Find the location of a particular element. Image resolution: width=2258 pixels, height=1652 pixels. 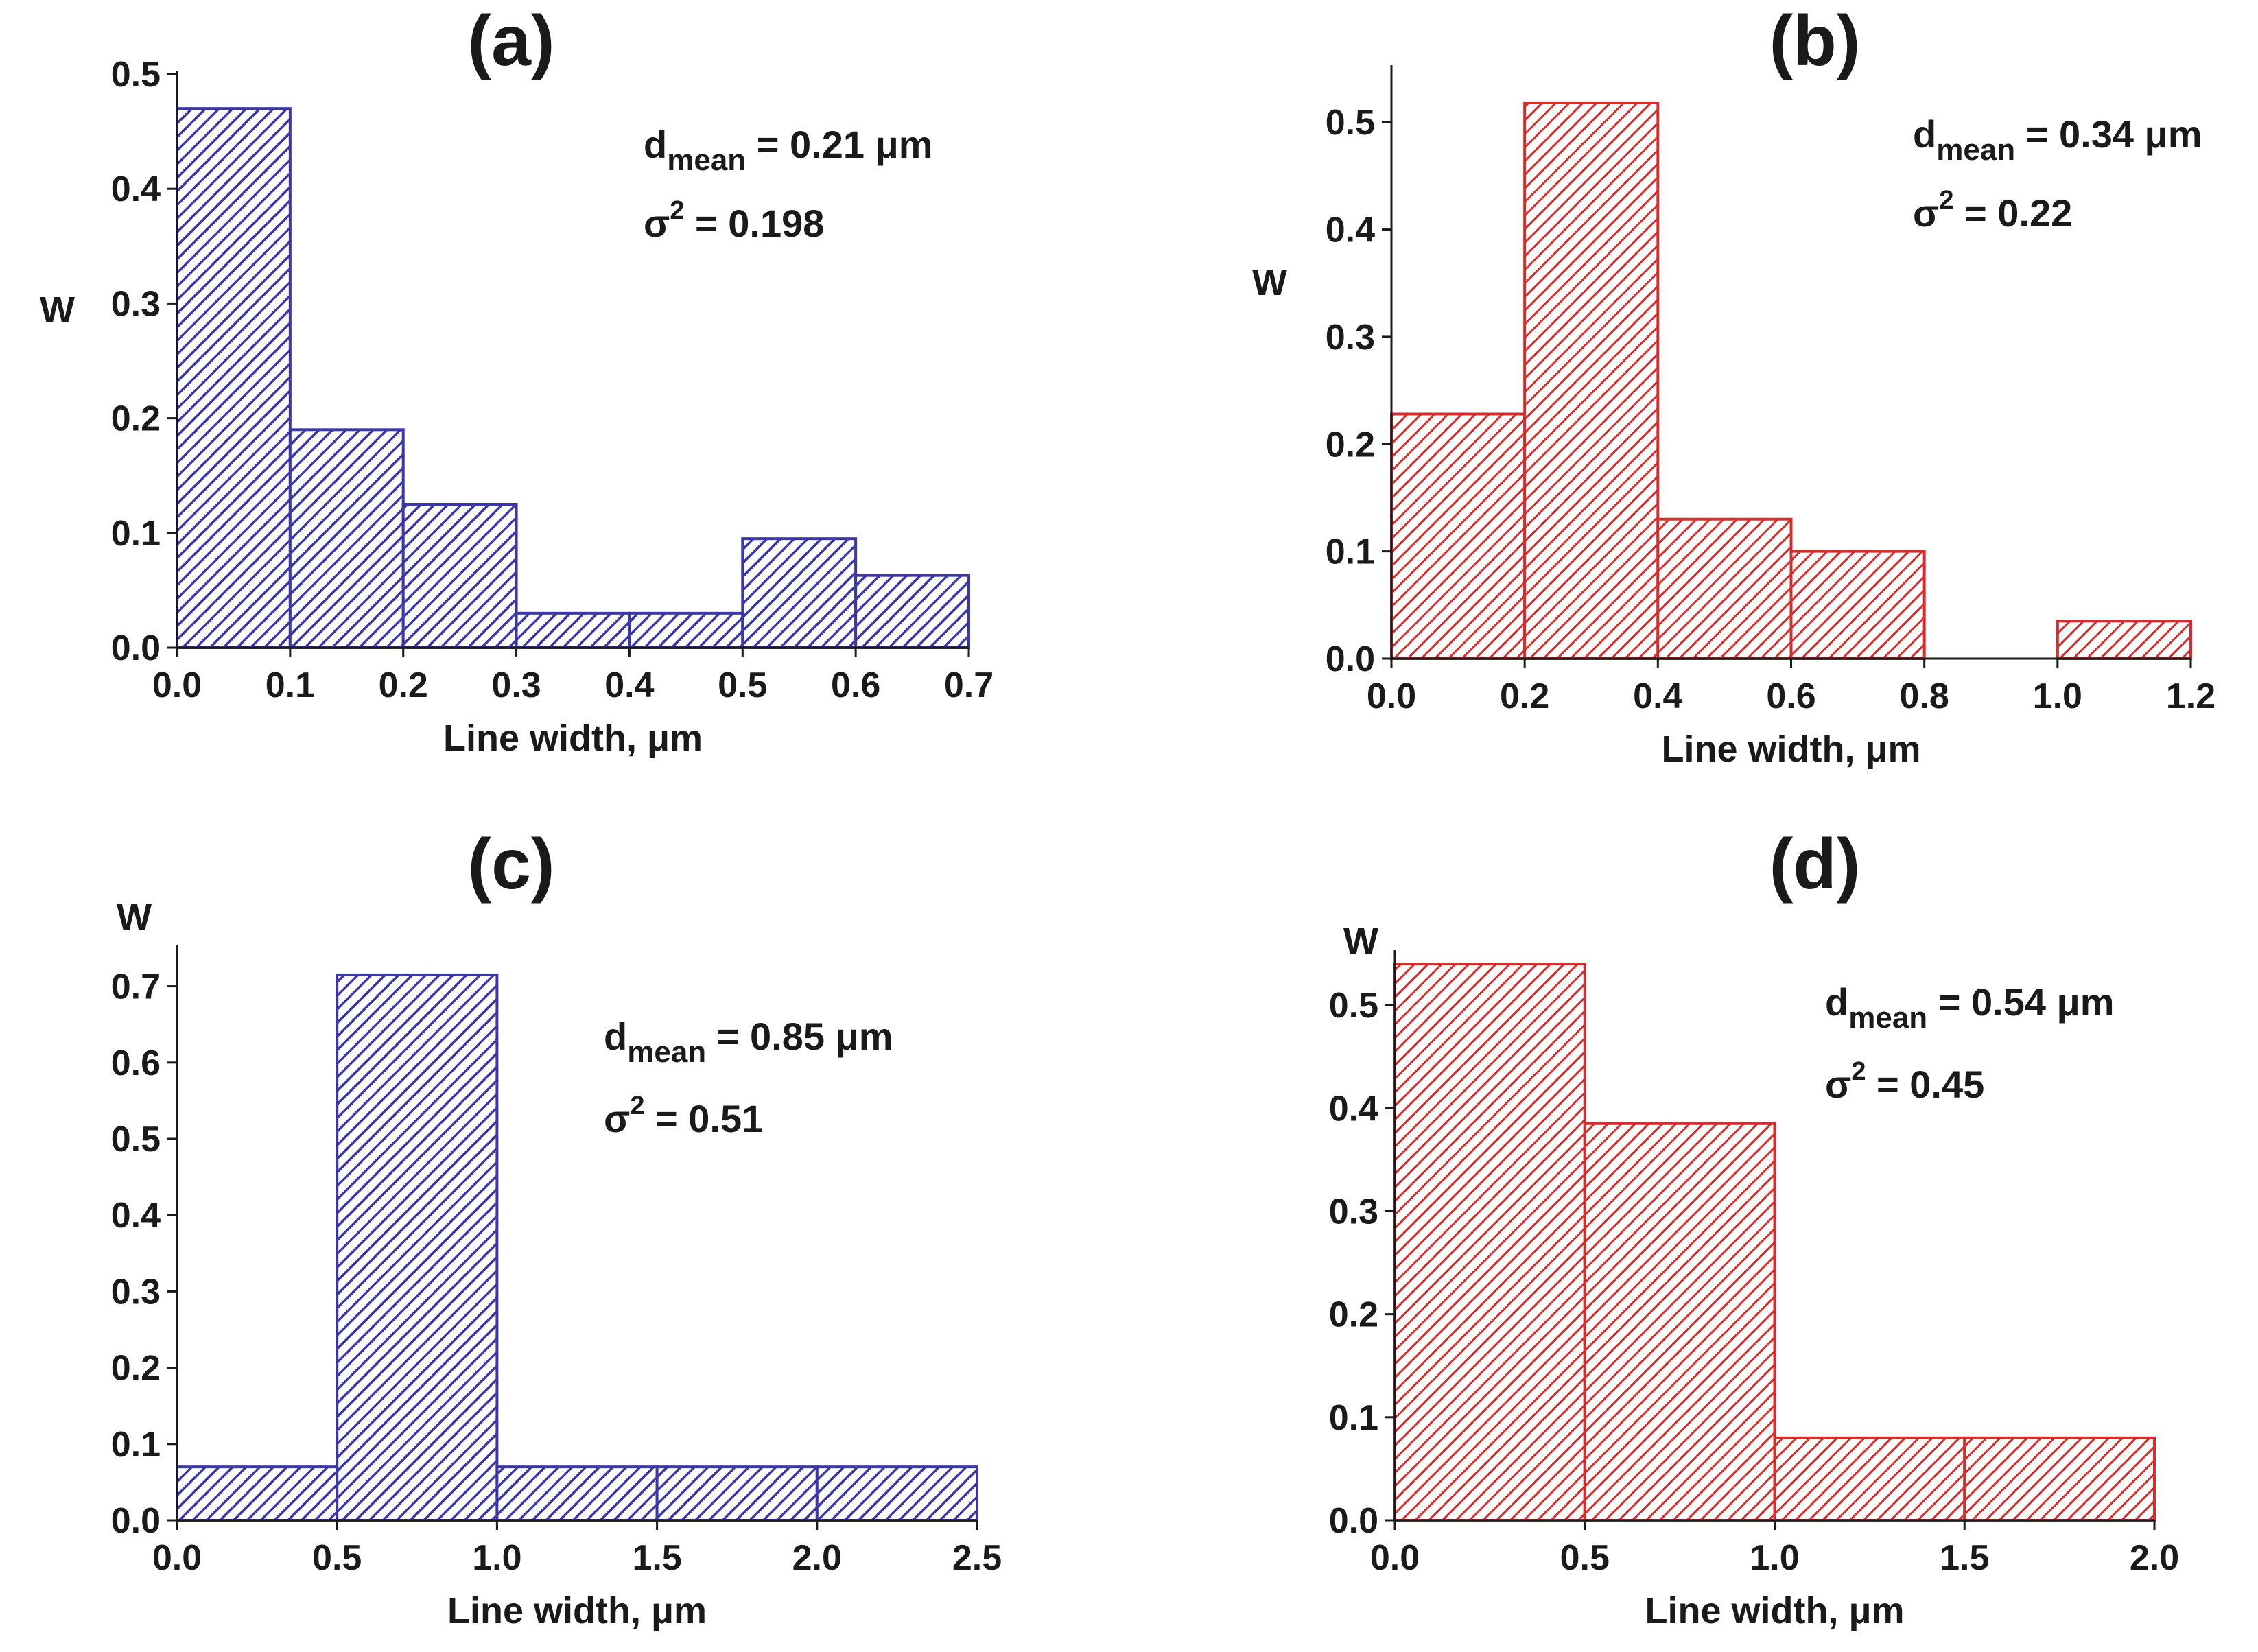

x-tick-label: 0.3 is located at coordinates (516, 685).